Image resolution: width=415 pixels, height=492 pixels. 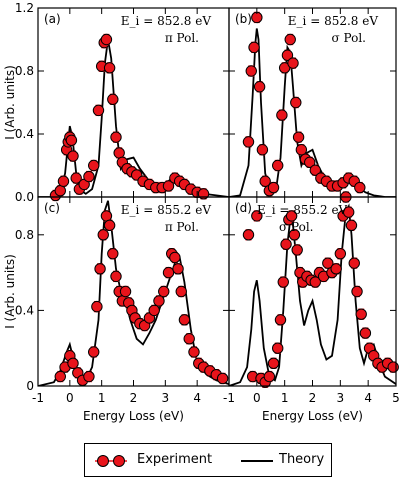 What do you see at coordinates (52, 19) in the screenshot?
I see `panel-label: (a)` at bounding box center [52, 19].